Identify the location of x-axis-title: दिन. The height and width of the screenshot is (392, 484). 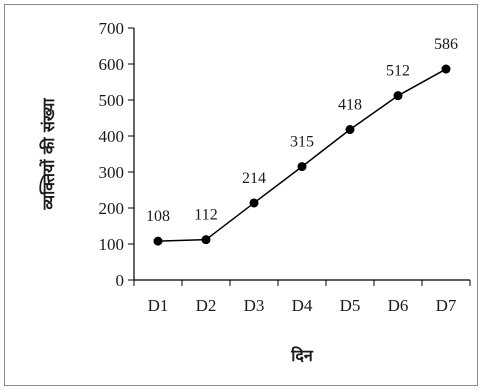
(302, 355).